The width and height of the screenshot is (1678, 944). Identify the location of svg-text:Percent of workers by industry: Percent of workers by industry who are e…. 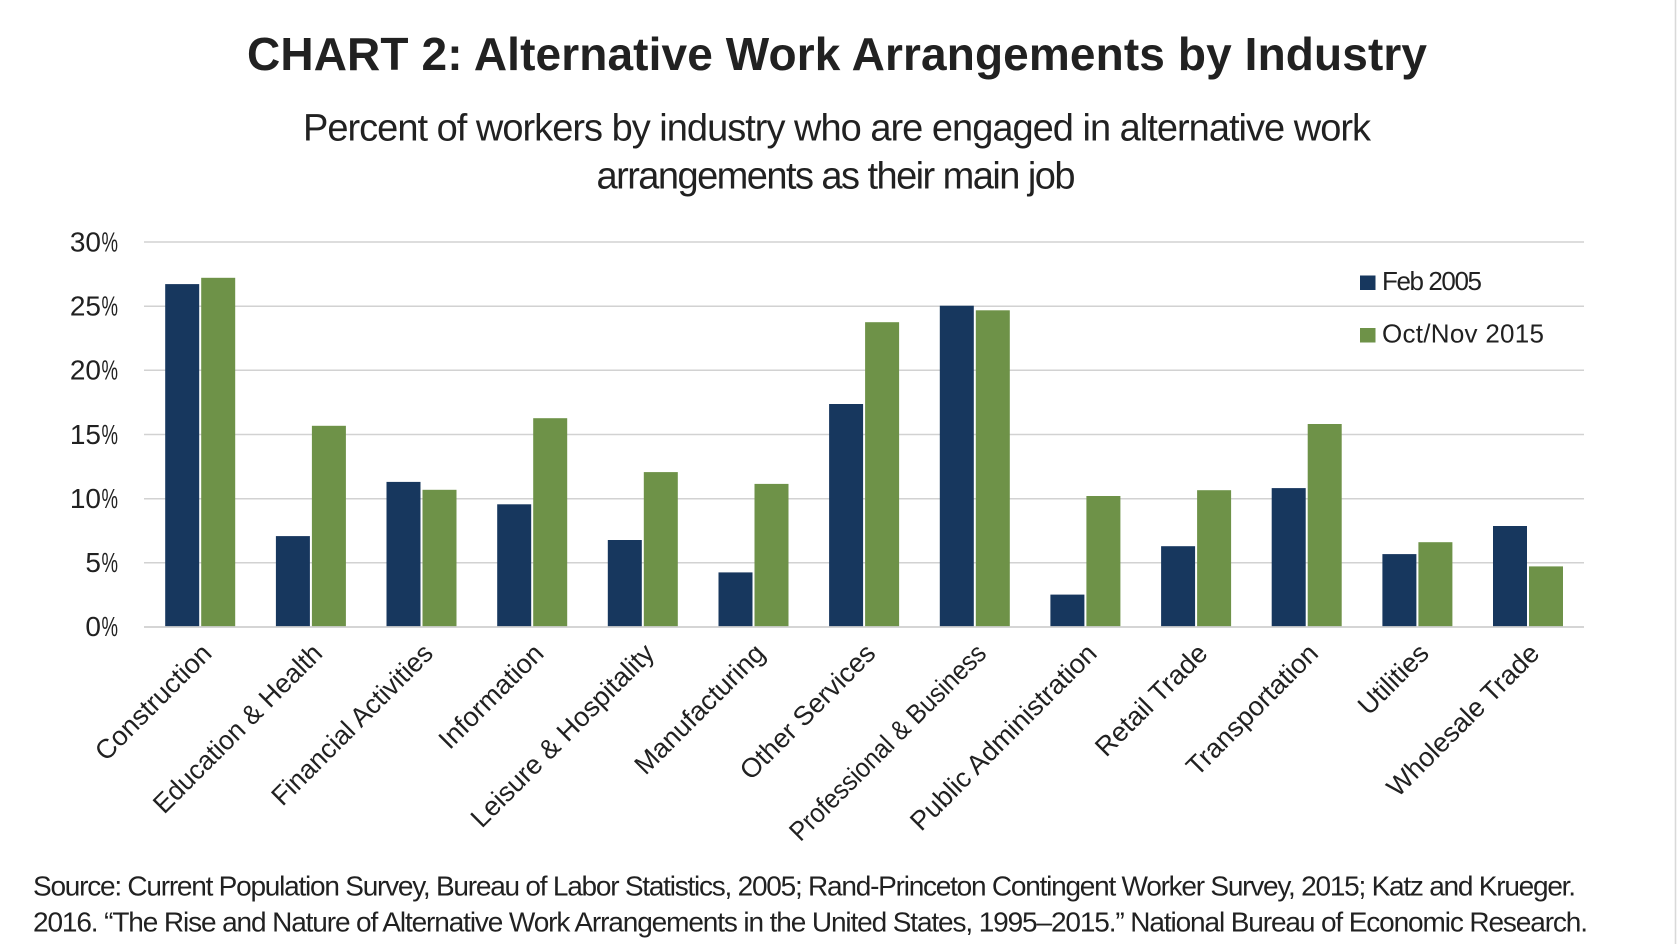
(837, 129).